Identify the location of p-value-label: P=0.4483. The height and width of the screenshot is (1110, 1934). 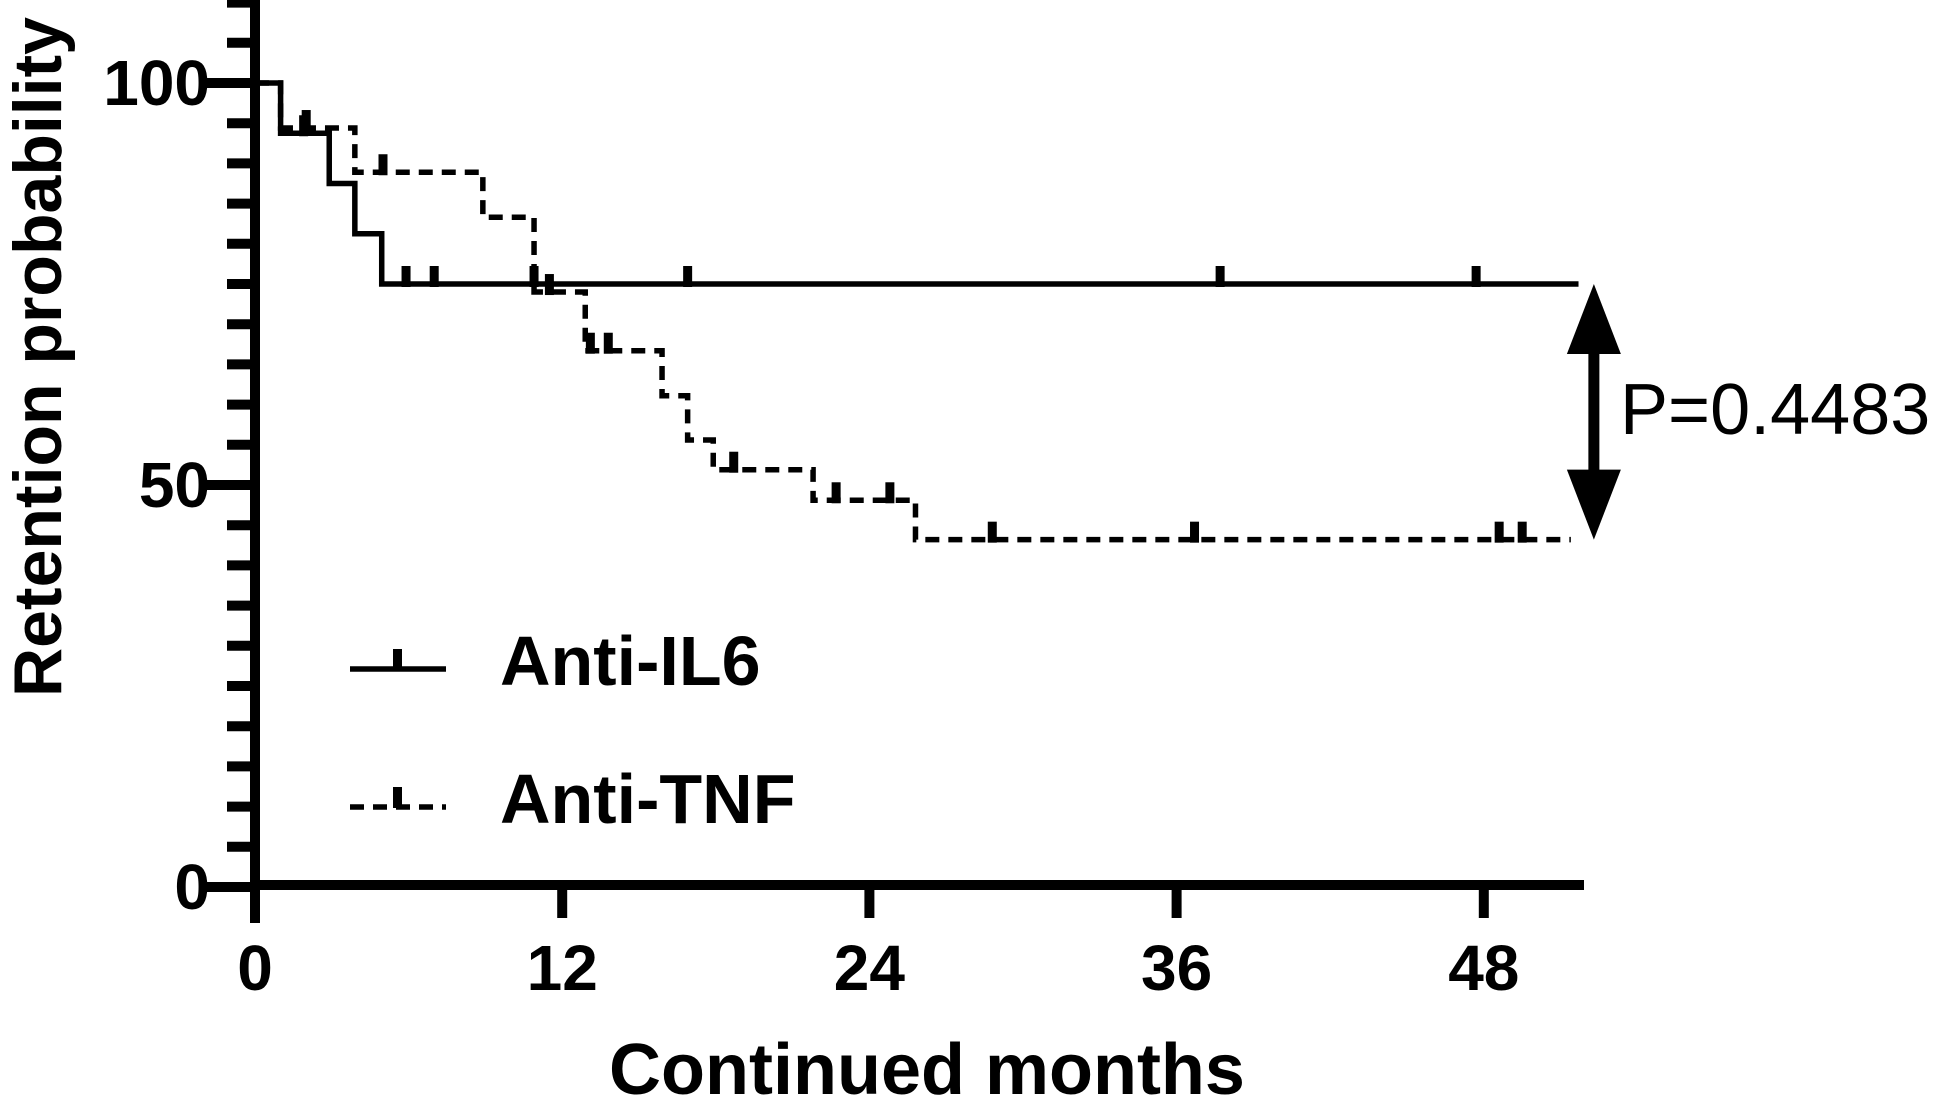
(1775, 410).